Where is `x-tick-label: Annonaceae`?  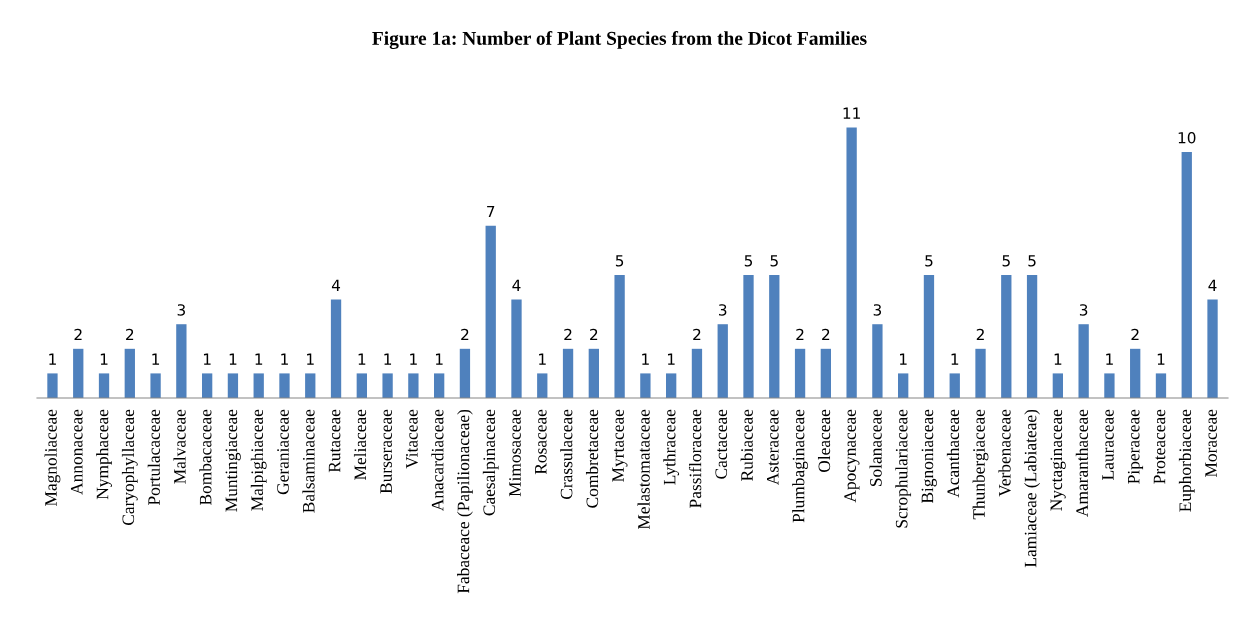
x-tick-label: Annonaceae is located at coordinates (76, 452).